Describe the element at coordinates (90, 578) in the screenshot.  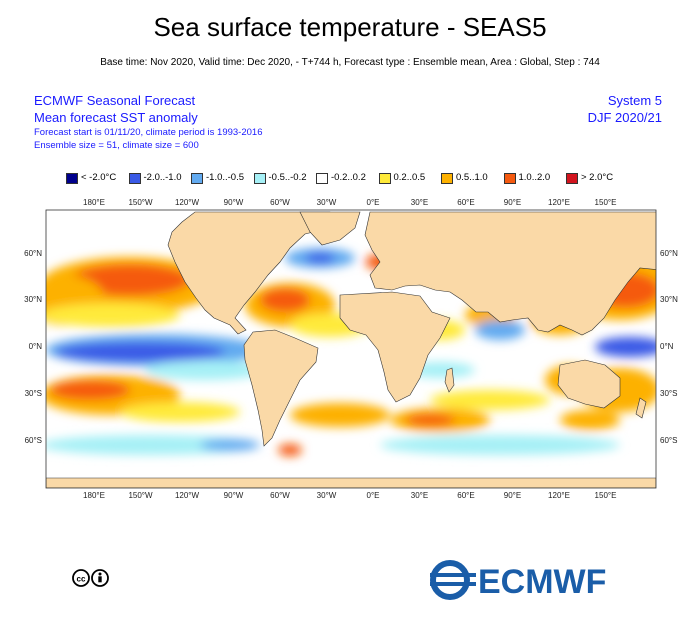
I see `cc-by-icon: cc` at that location.